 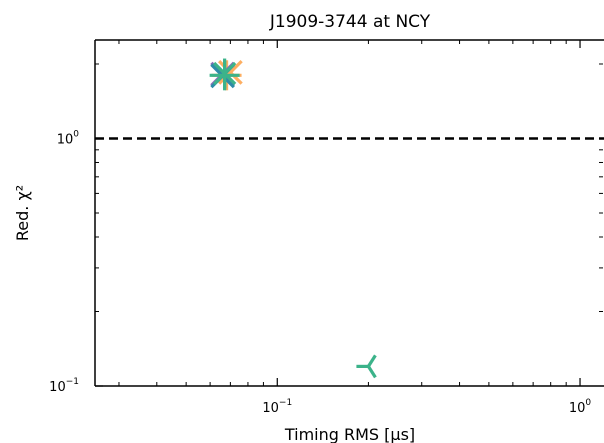 What do you see at coordinates (580, 407) in the screenshot?
I see `x-tick-label: 10⁰` at bounding box center [580, 407].